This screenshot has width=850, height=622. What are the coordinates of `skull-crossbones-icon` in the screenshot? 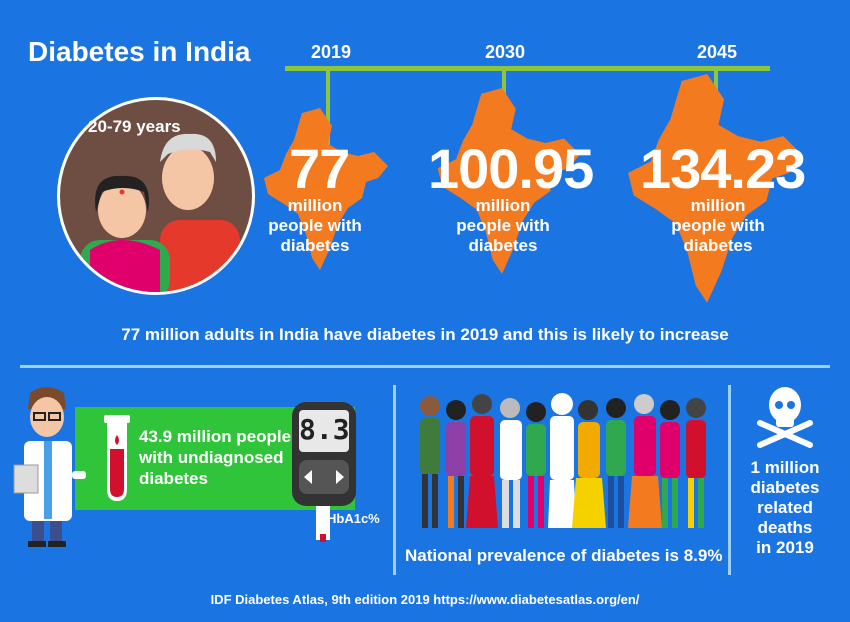 It's located at (785, 417).